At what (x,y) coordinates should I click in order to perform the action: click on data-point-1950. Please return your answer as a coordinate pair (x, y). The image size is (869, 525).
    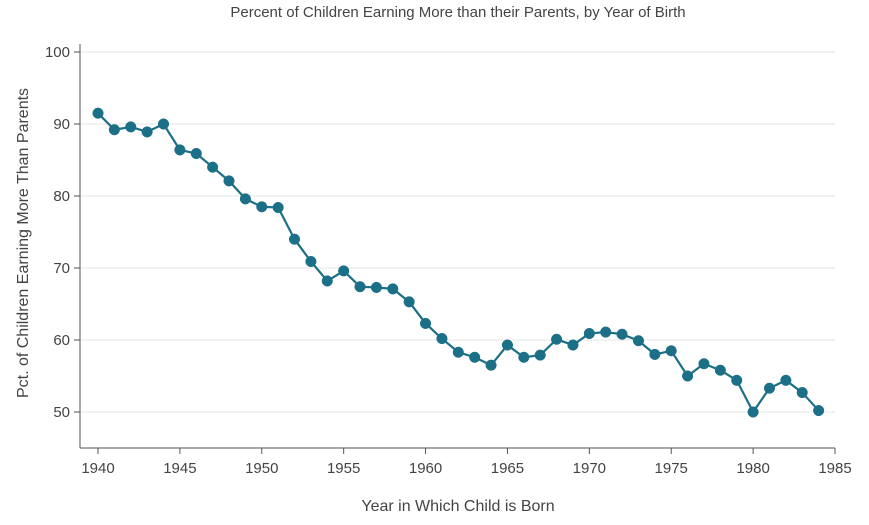
    Looking at the image, I should click on (262, 207).